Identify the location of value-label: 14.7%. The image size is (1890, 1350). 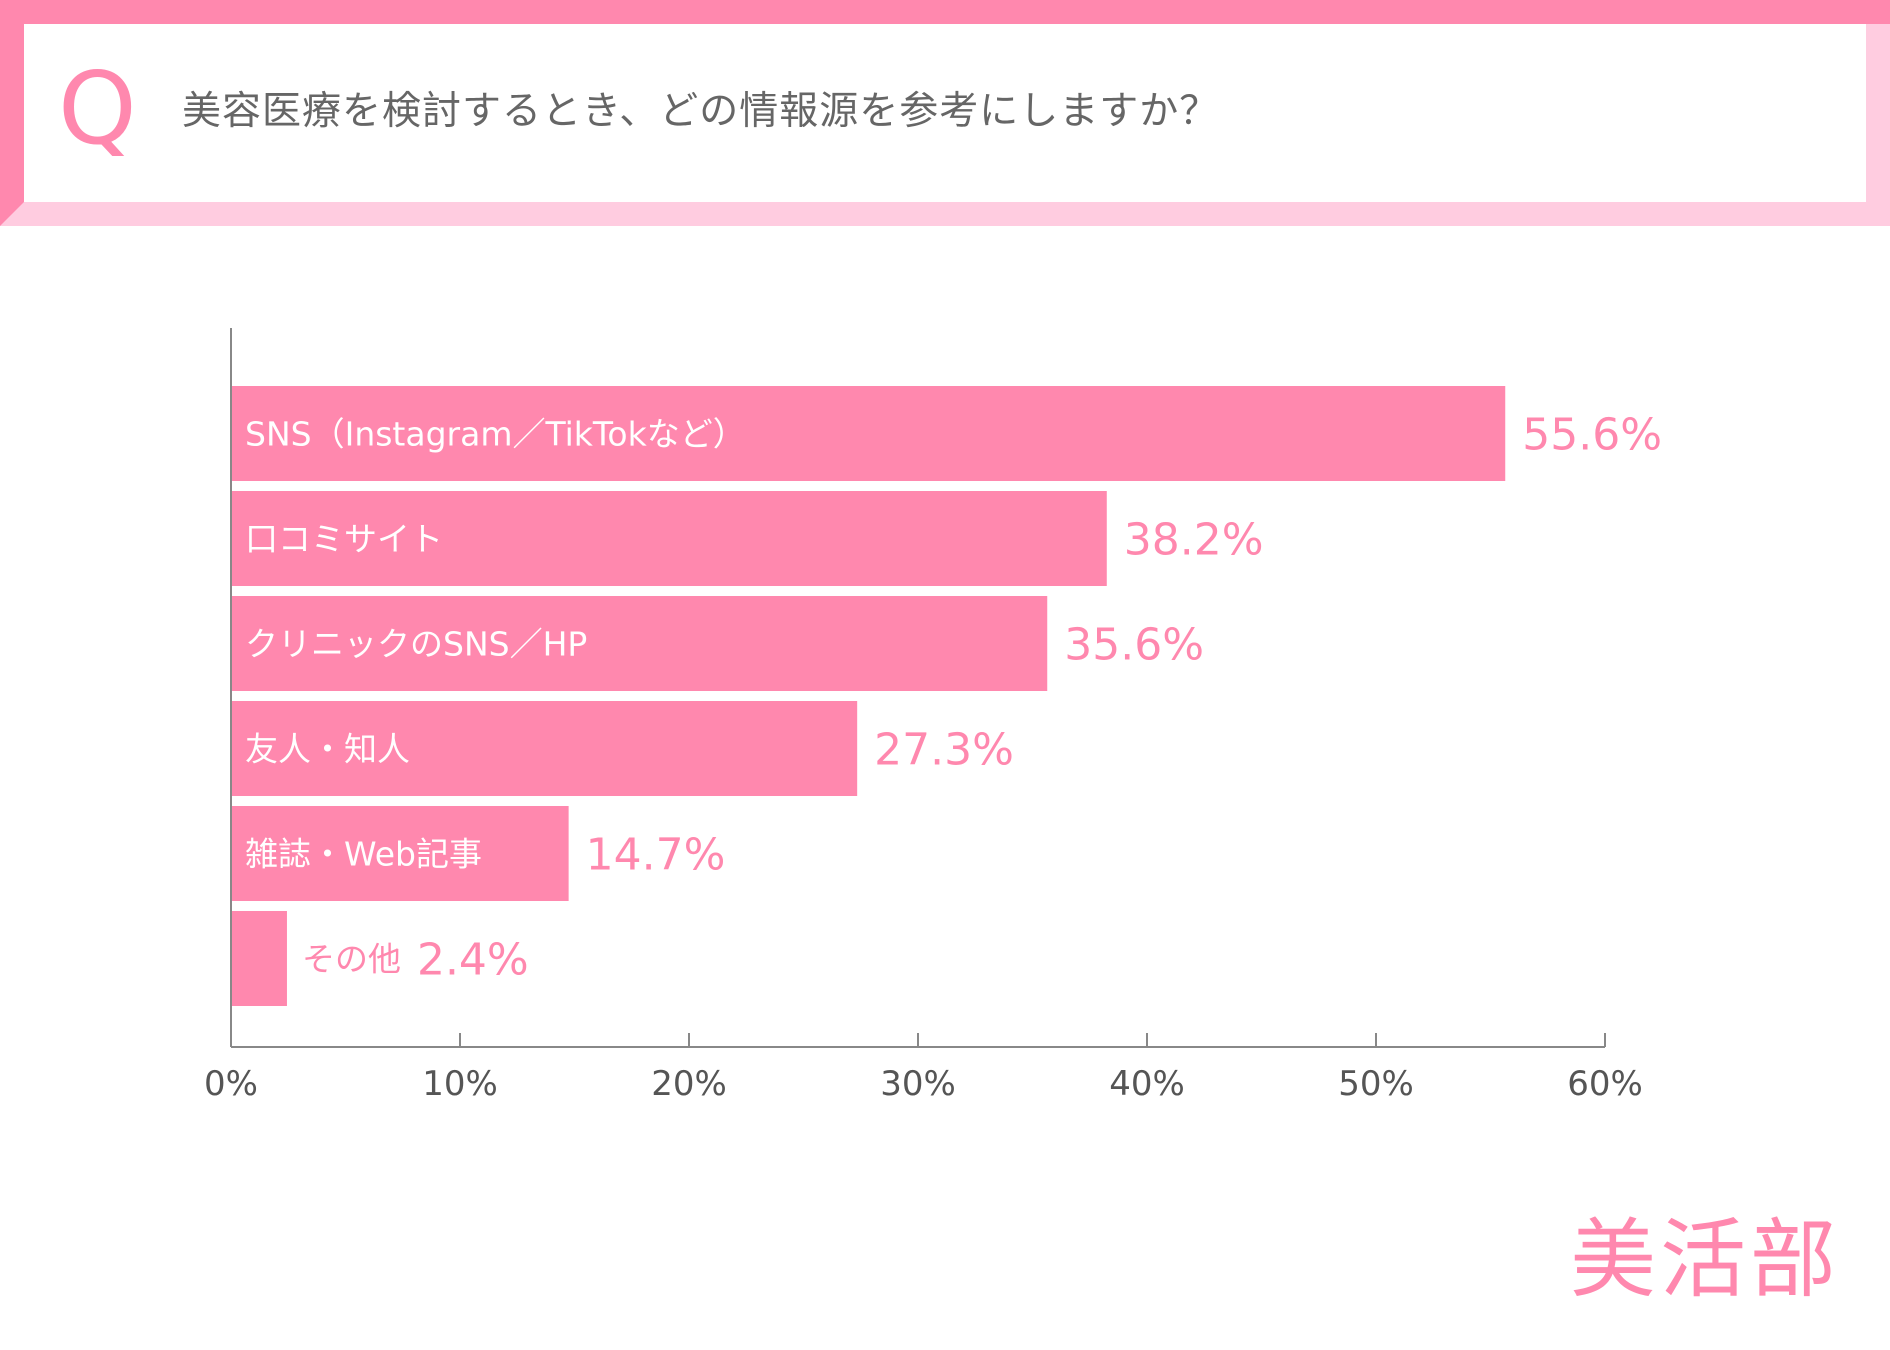
(656, 855).